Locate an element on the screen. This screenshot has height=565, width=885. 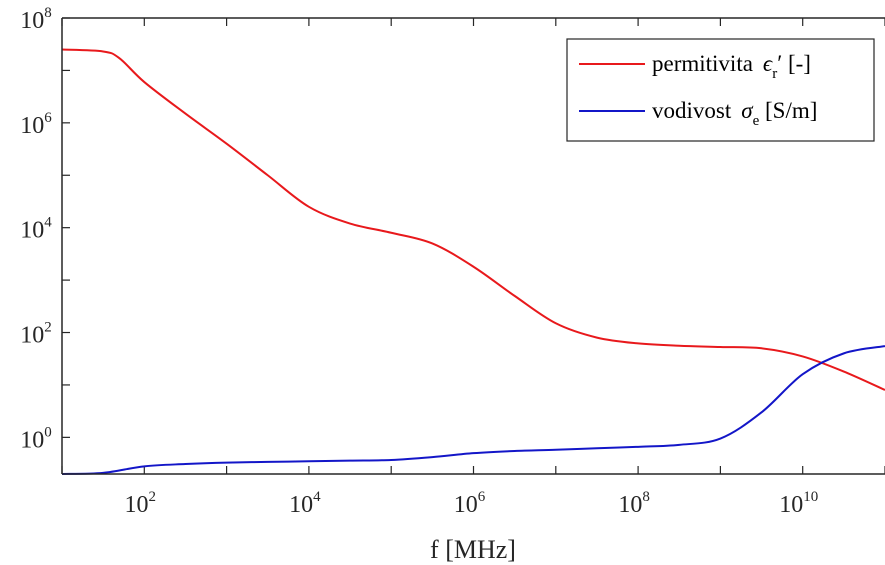
legend-label-1: vodivost σe [S/m] is located at coordinates (734, 113).